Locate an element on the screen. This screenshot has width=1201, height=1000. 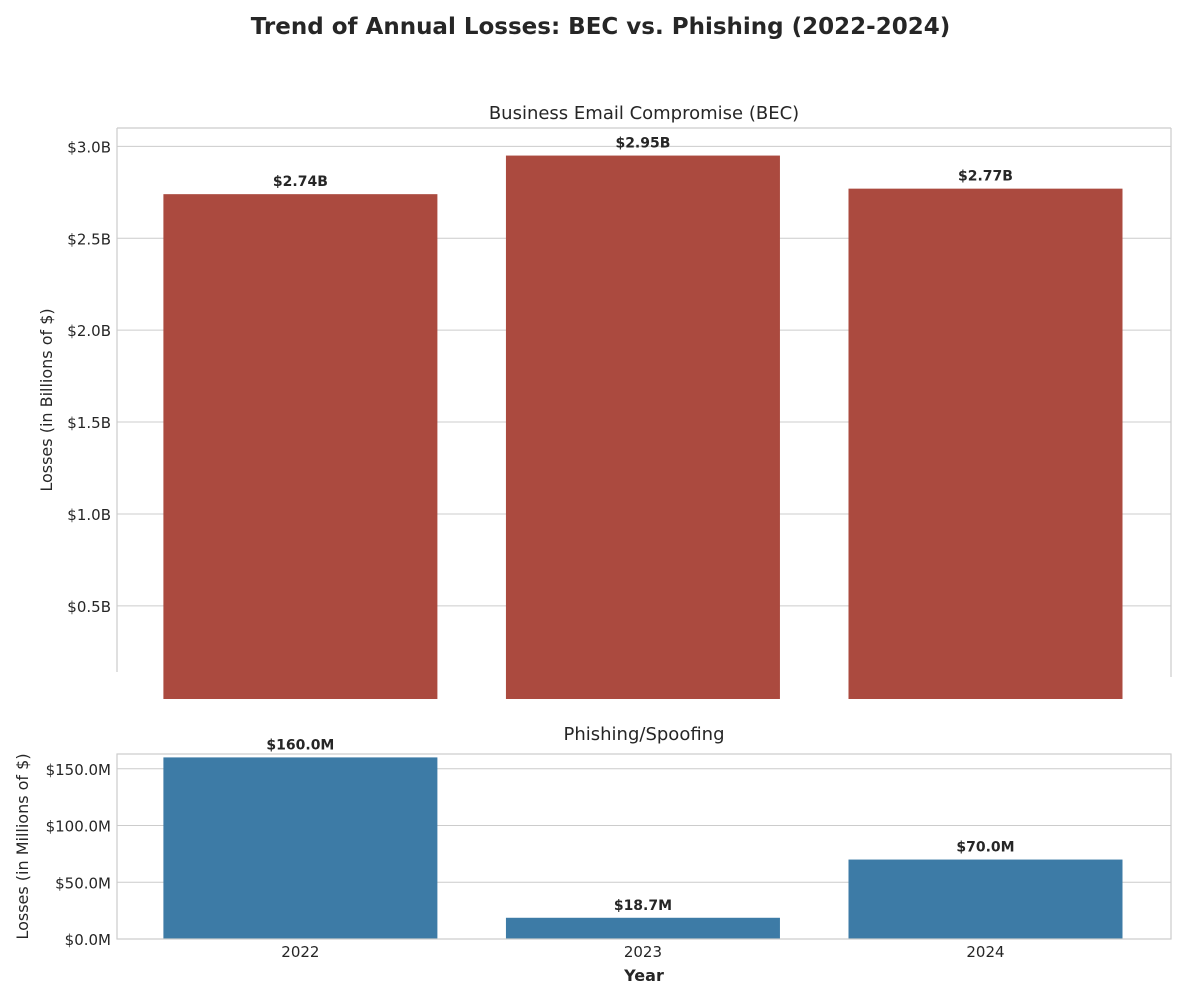
x-axis-label: Year is located at coordinates (643, 975).